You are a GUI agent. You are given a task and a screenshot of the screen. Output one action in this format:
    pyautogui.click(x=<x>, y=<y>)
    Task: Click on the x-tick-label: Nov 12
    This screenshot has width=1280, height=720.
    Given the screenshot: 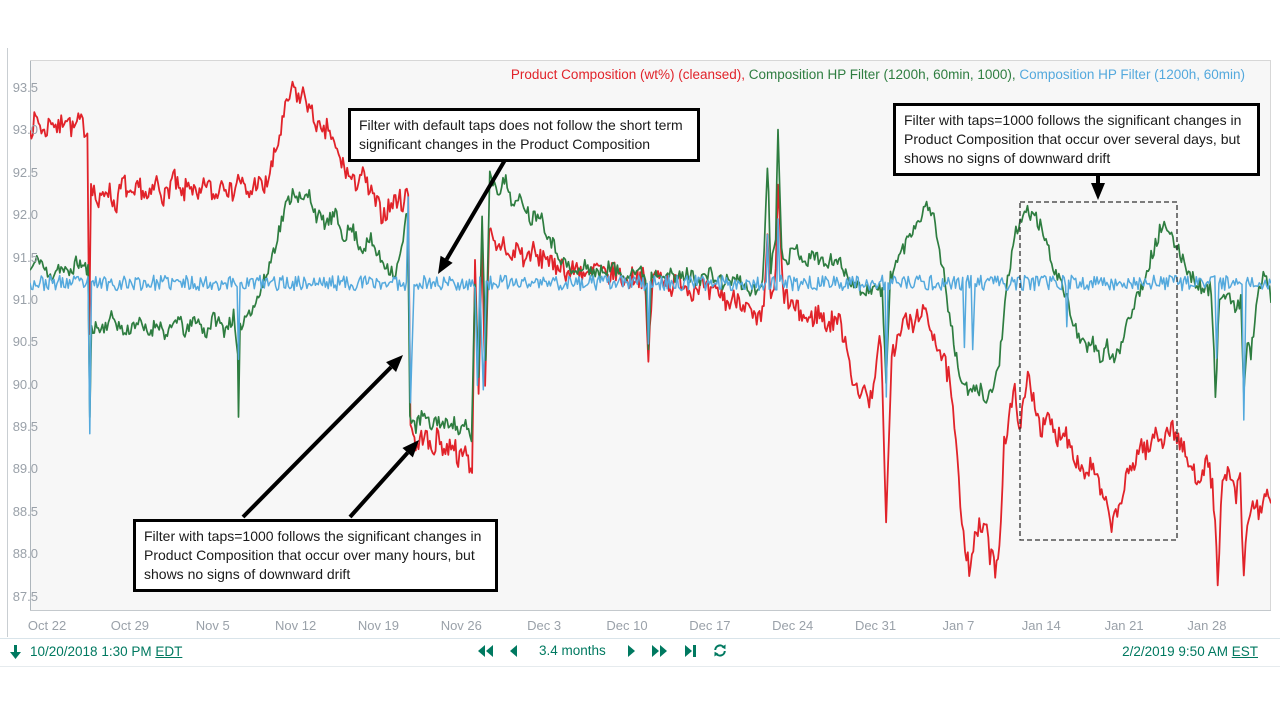 What is the action you would take?
    pyautogui.click(x=295, y=625)
    